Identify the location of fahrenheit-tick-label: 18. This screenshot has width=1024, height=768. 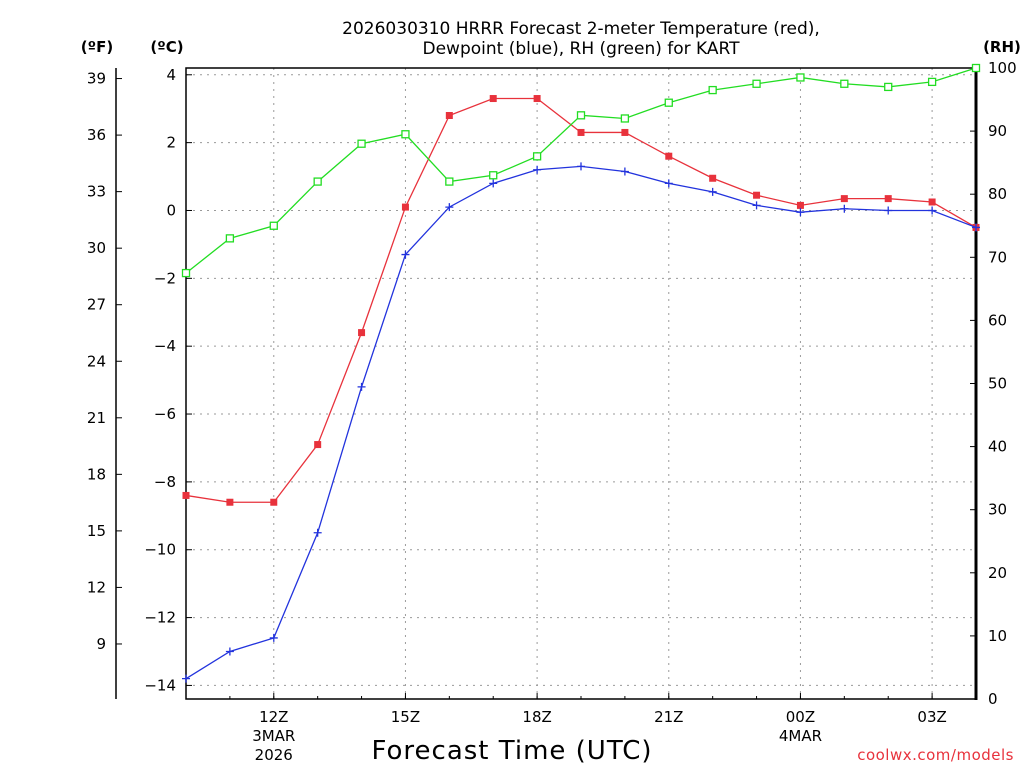
(96, 474).